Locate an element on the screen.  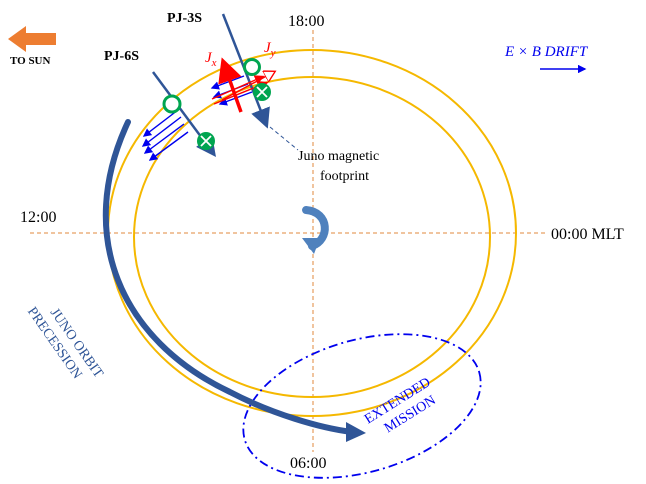
time-label-06: 06:00 is located at coordinates (308, 463).